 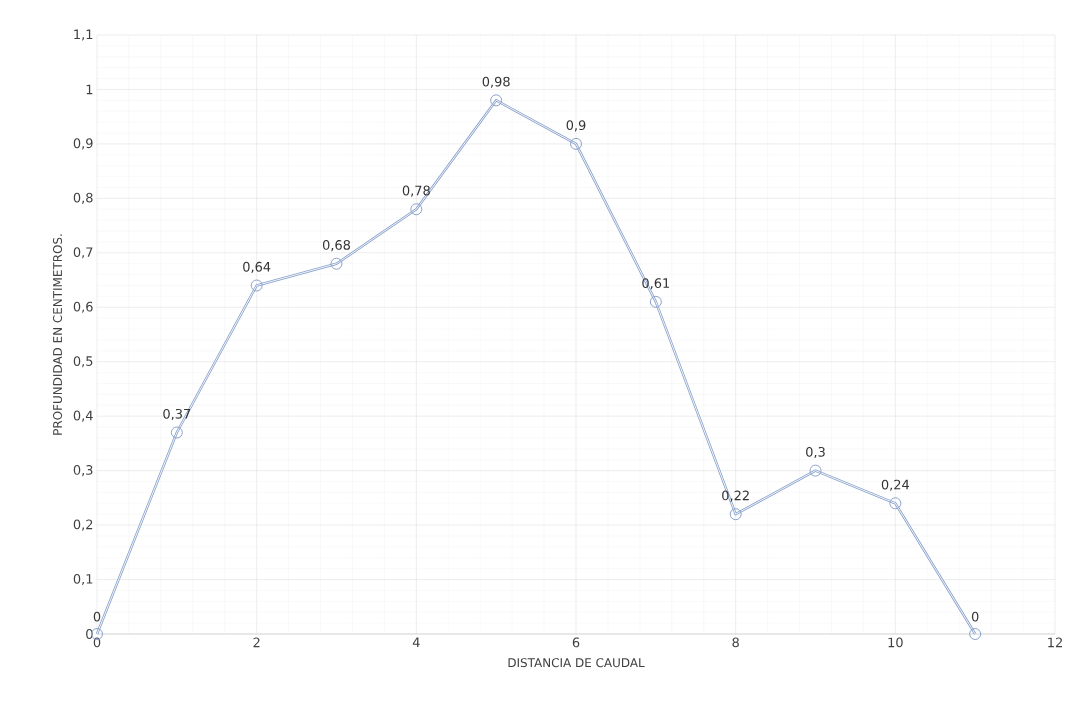 What do you see at coordinates (576, 663) in the screenshot?
I see `x-axis-title: DISTANCIA DE CAUDAL` at bounding box center [576, 663].